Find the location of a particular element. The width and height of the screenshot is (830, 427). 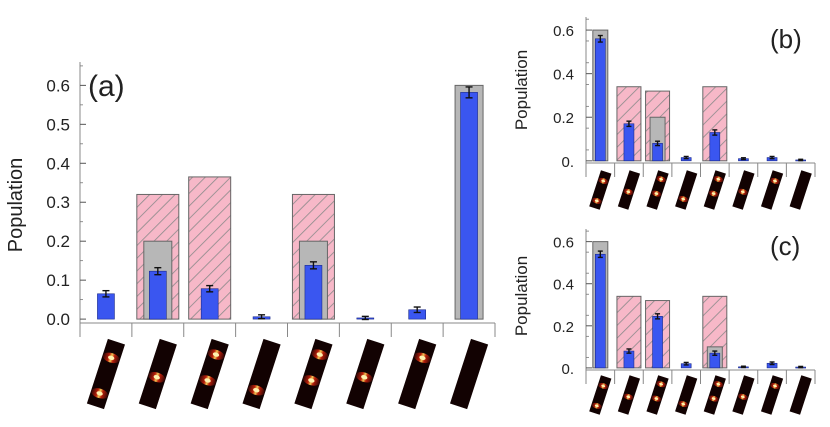

panel-b-ylabel: Population is located at coordinates (521, 90).